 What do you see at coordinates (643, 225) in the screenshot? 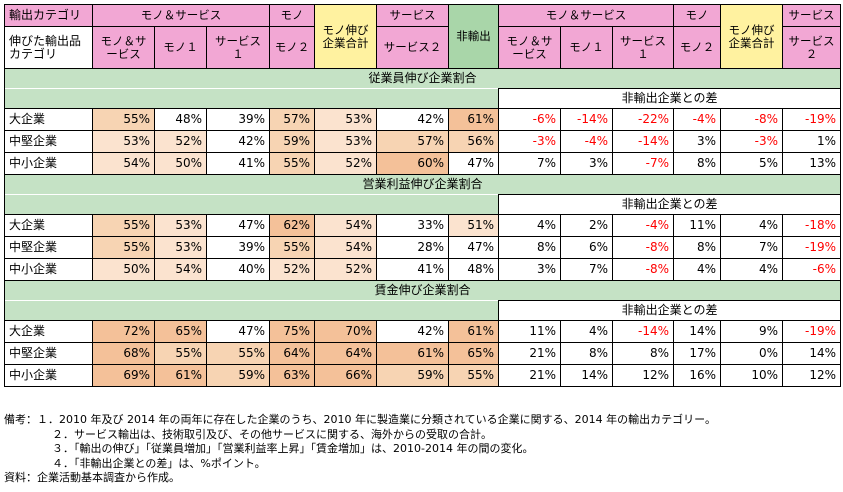
I see `diff-cell: -4%` at bounding box center [643, 225].